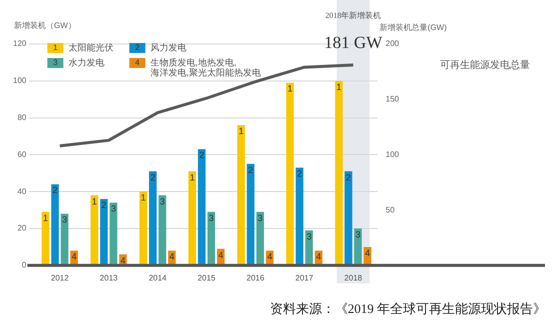 Image resolution: width=552 pixels, height=321 pixels. Describe the element at coordinates (19, 43) in the screenshot. I see `y-tick-label: 120` at that location.